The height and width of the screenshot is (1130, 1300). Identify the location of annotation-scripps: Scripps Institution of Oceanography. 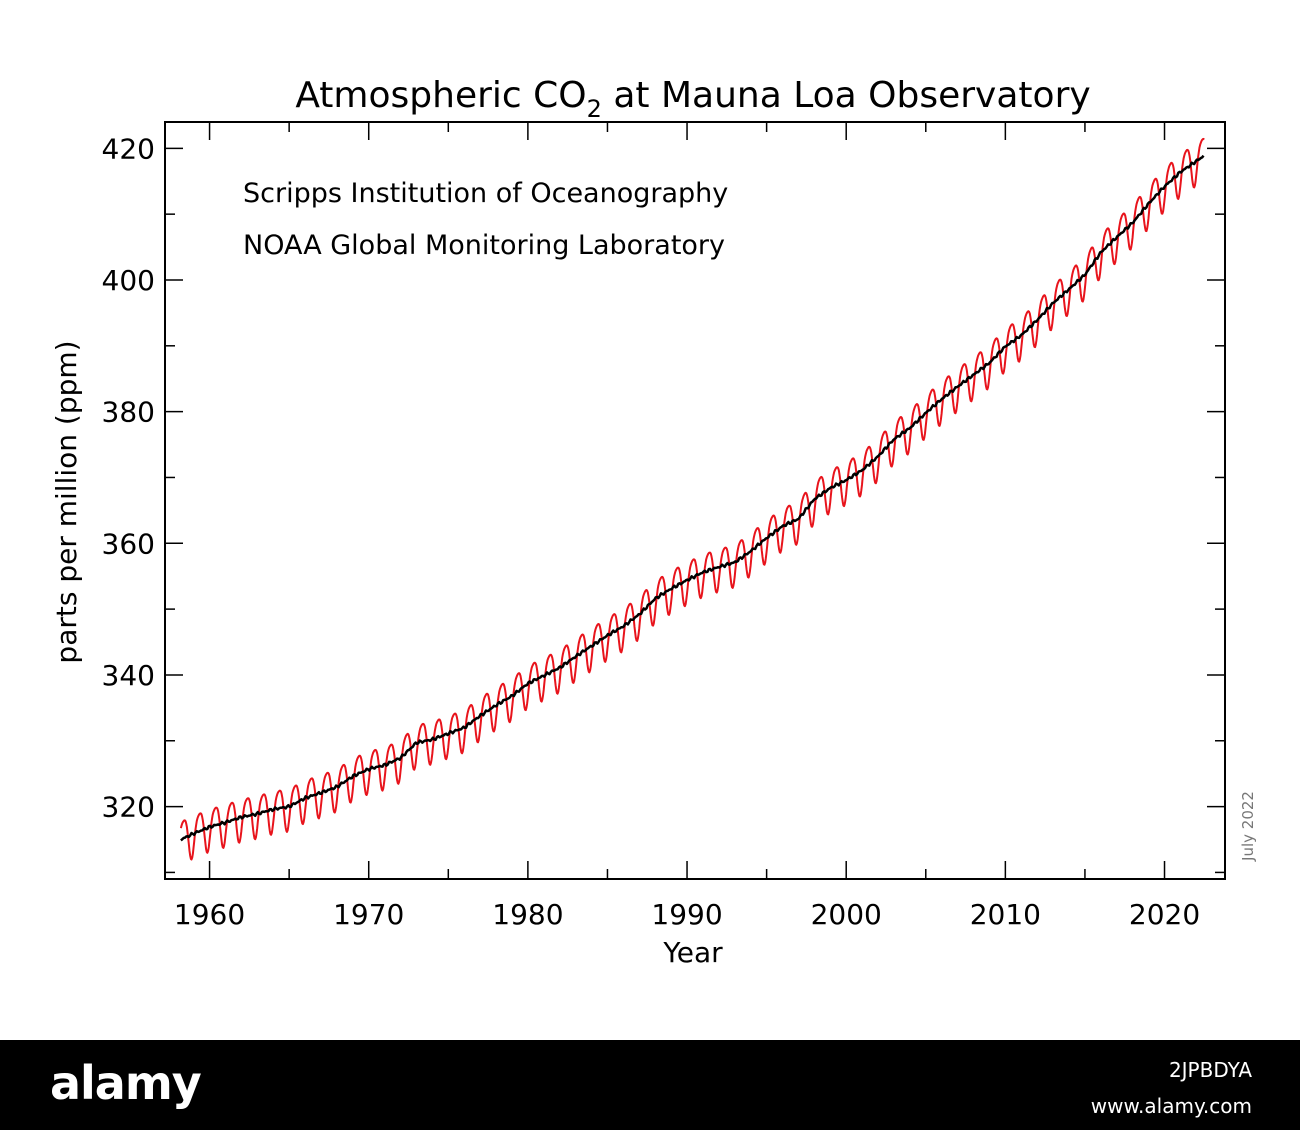
(485, 193).